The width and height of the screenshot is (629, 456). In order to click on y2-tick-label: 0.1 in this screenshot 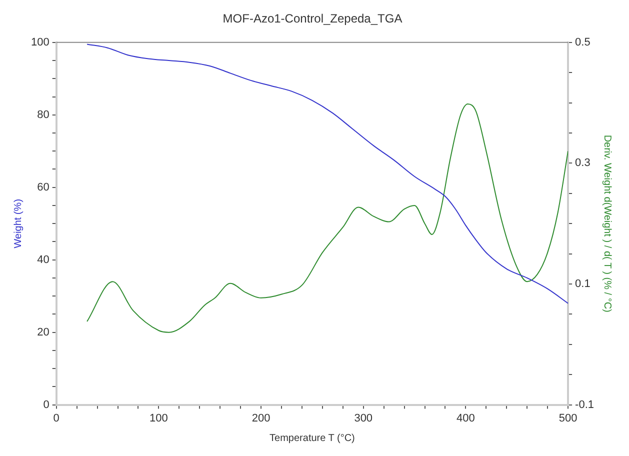, I will do `click(582, 284)`.